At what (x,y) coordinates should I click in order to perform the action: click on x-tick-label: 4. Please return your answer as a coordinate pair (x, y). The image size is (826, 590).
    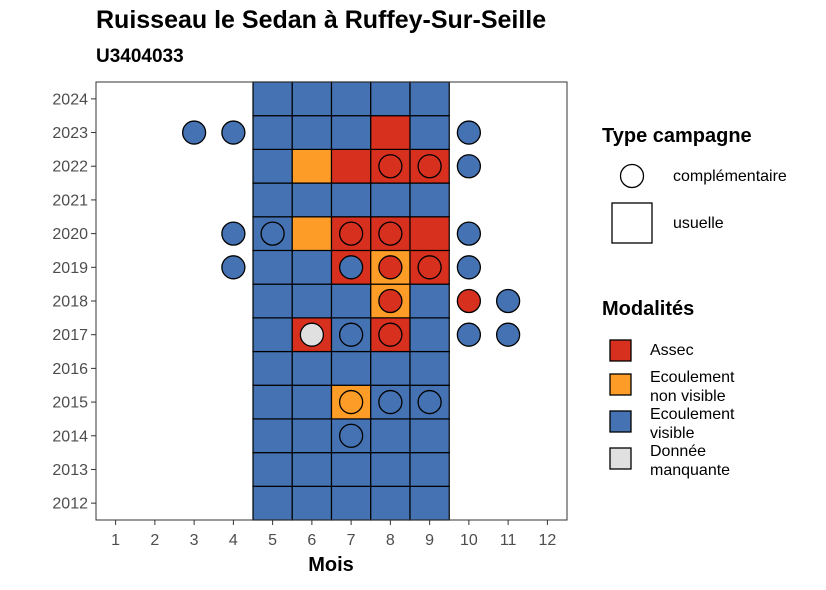
    Looking at the image, I should click on (233, 540).